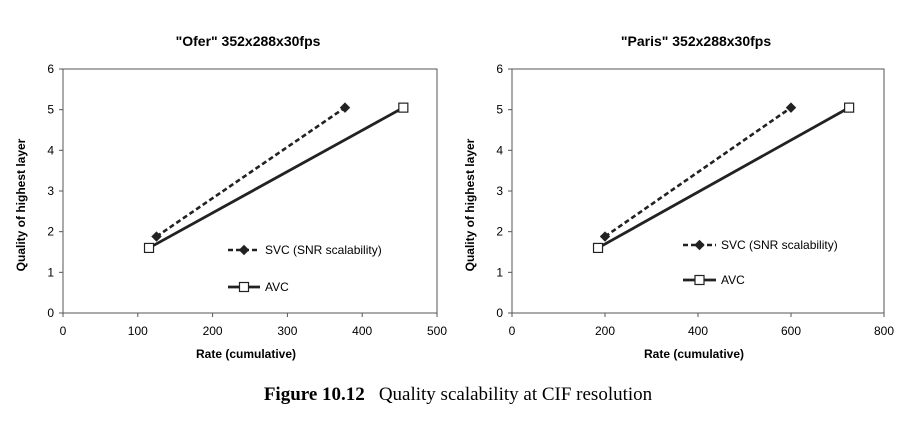  Describe the element at coordinates (696, 41) in the screenshot. I see `chart-title: "Paris" 352x288x30fps` at that location.